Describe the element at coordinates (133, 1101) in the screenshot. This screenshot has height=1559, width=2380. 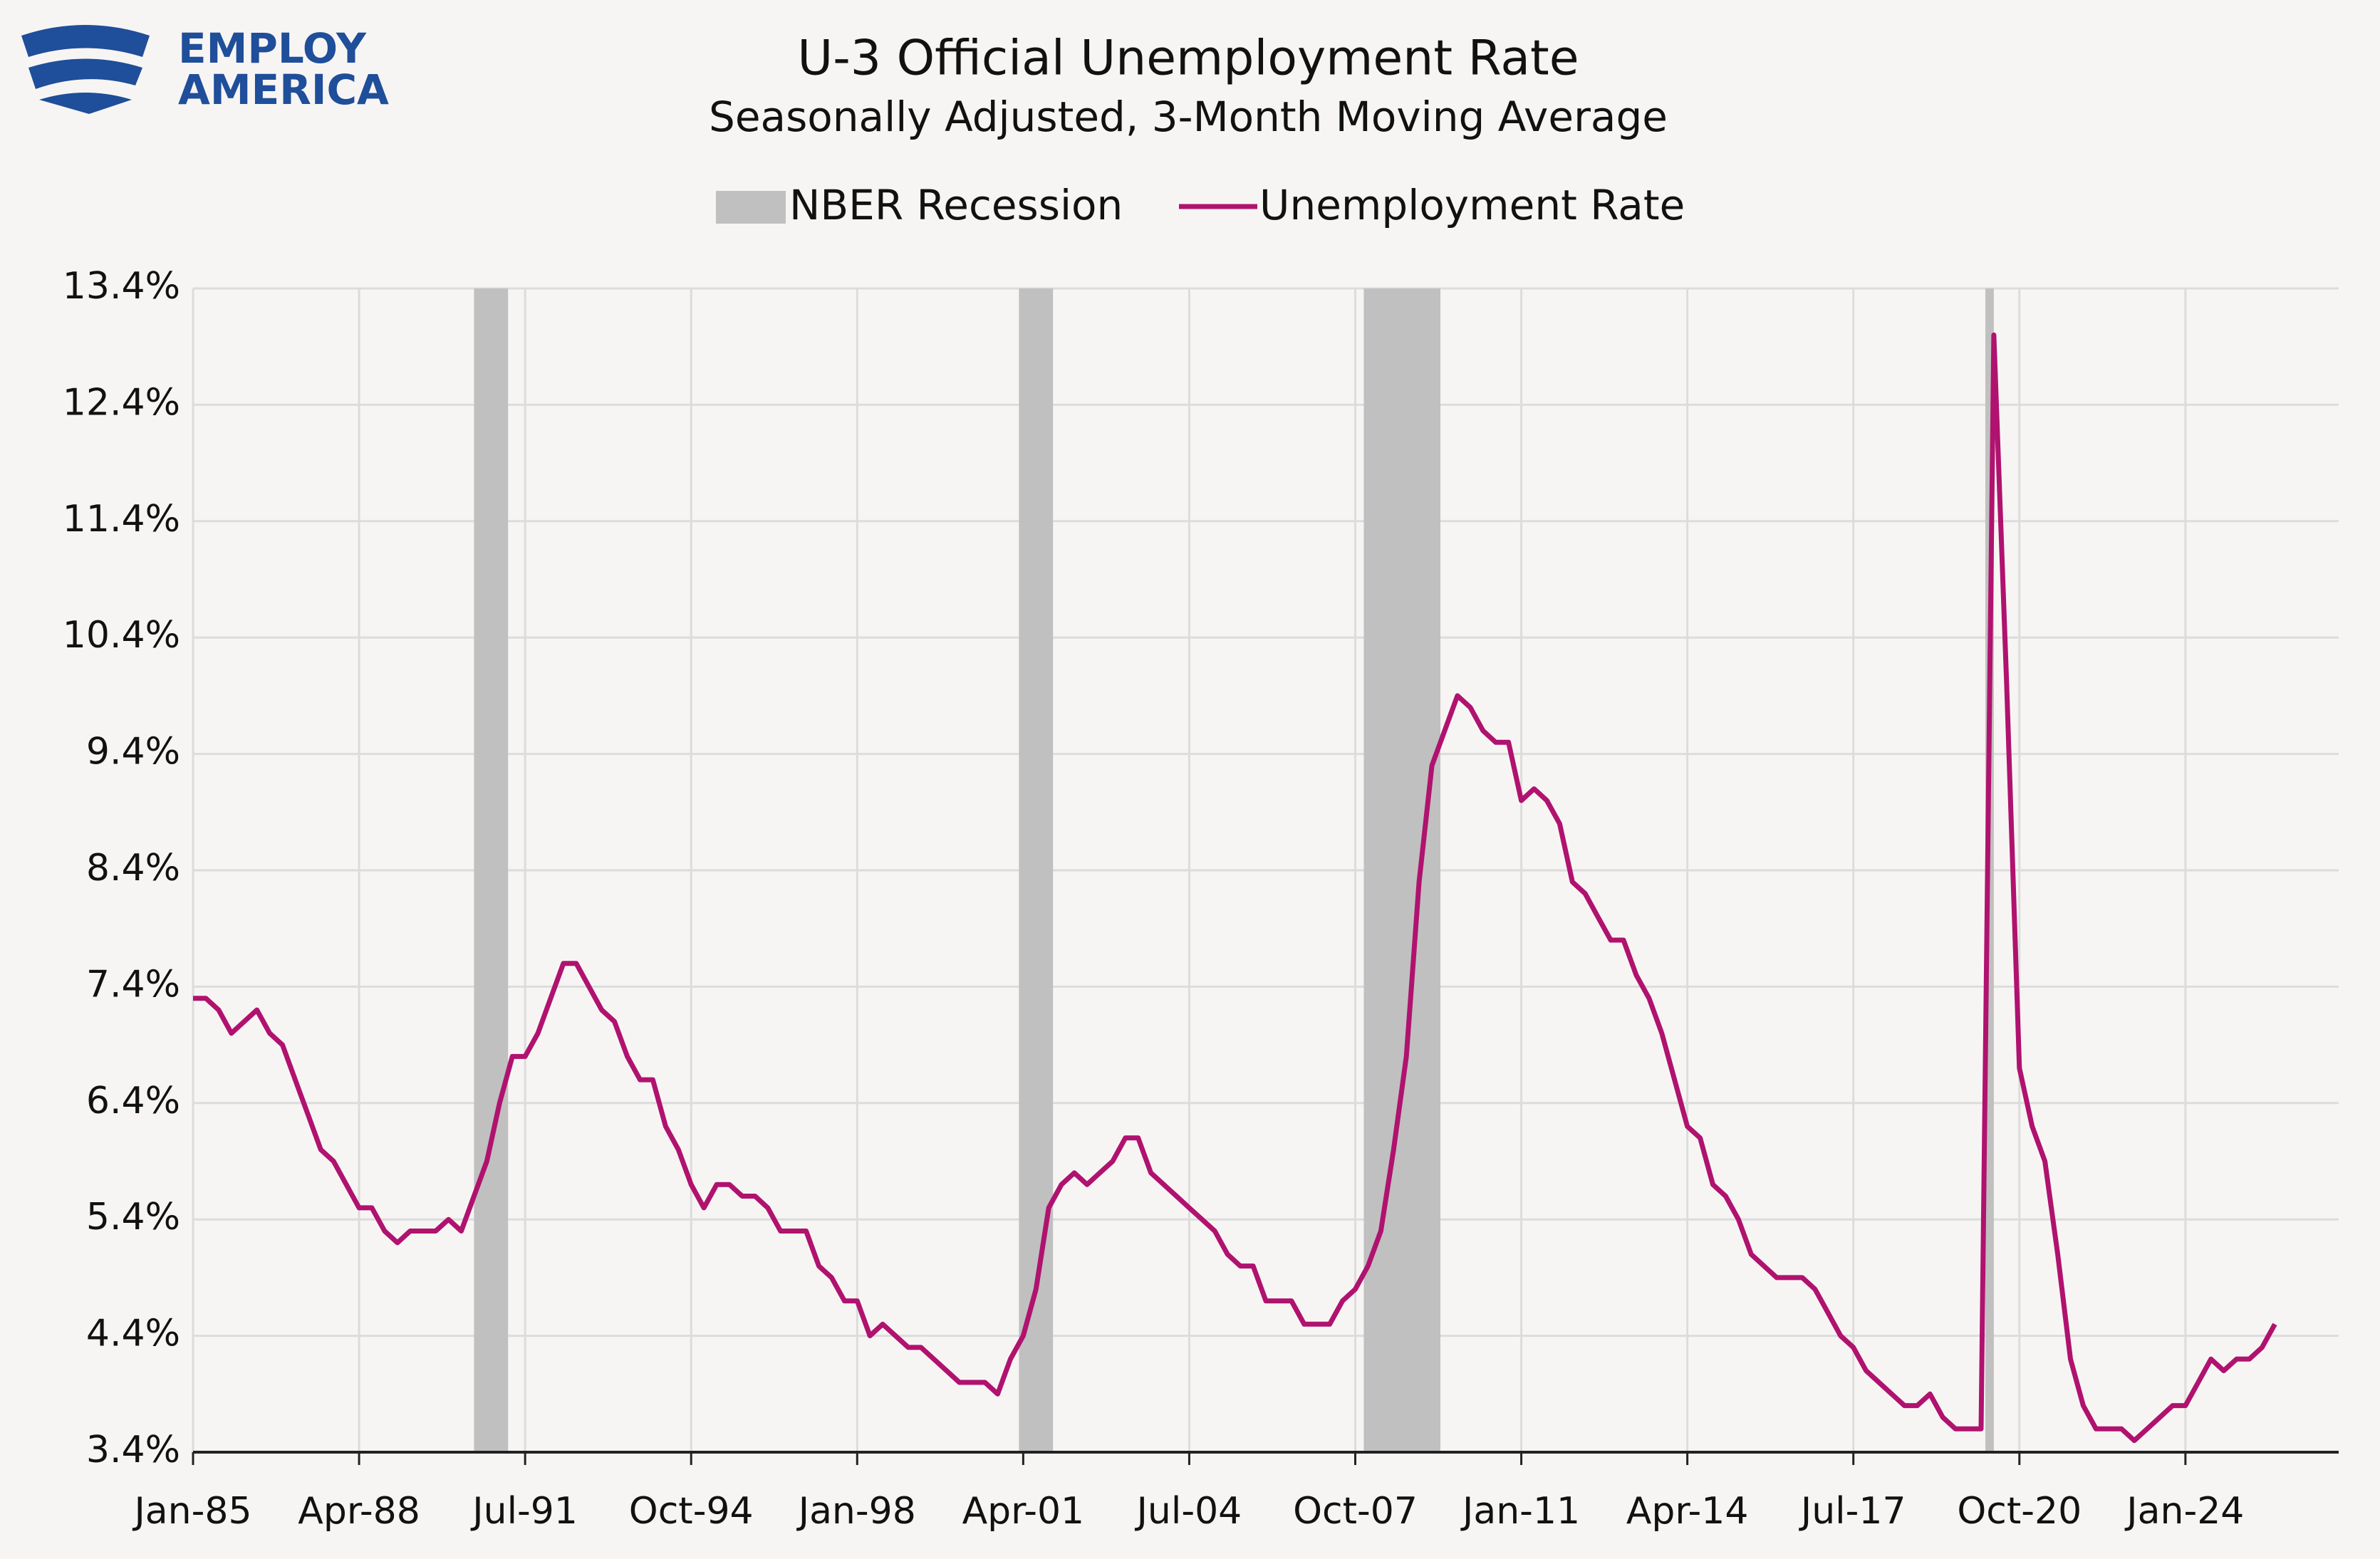
I see `y-tick-label: 6.4%` at that location.